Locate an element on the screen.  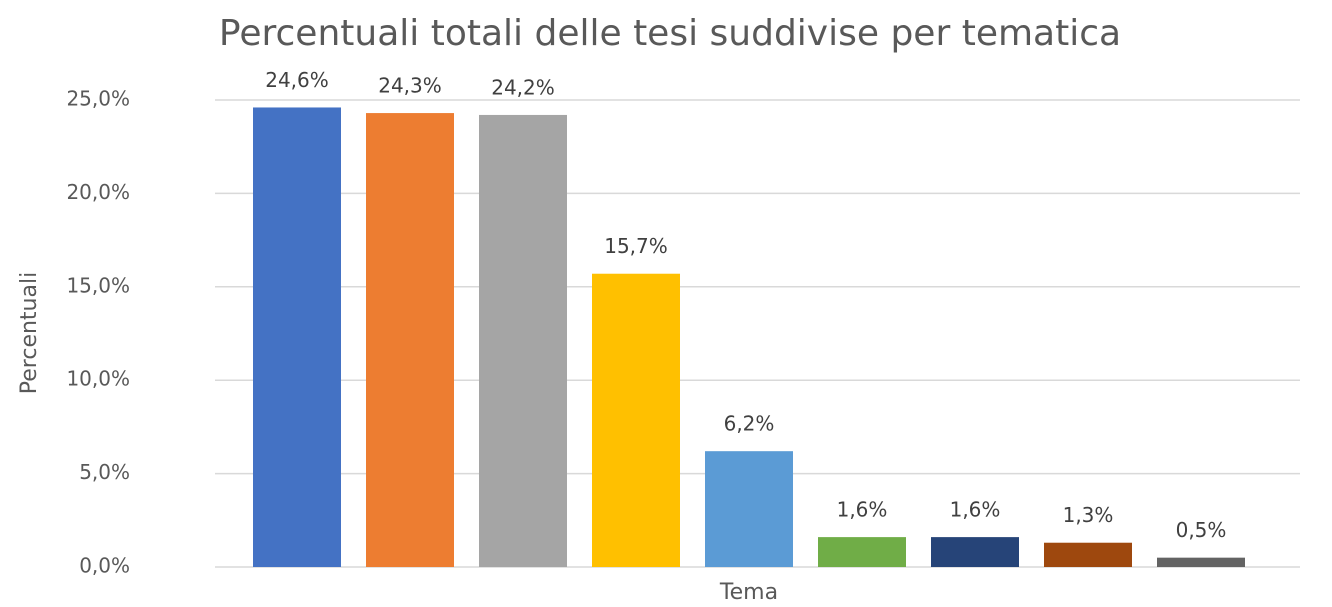
x-axis-title: Tema is located at coordinates (748, 592).